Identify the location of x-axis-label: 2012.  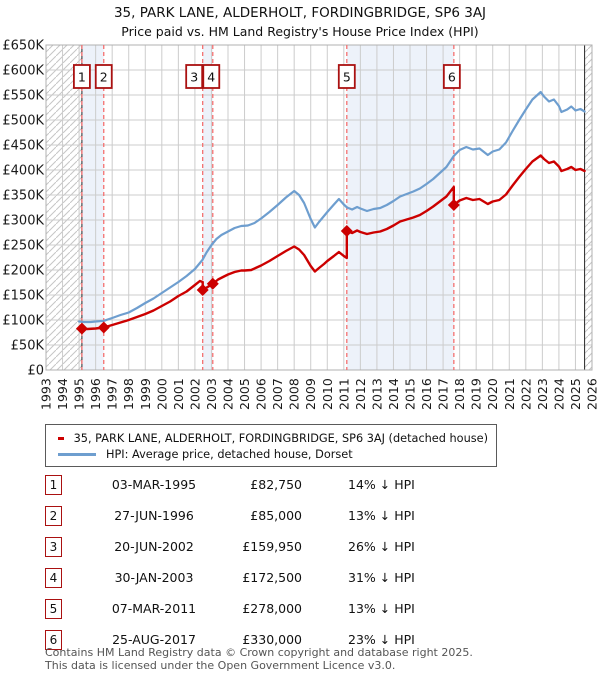
(360, 394).